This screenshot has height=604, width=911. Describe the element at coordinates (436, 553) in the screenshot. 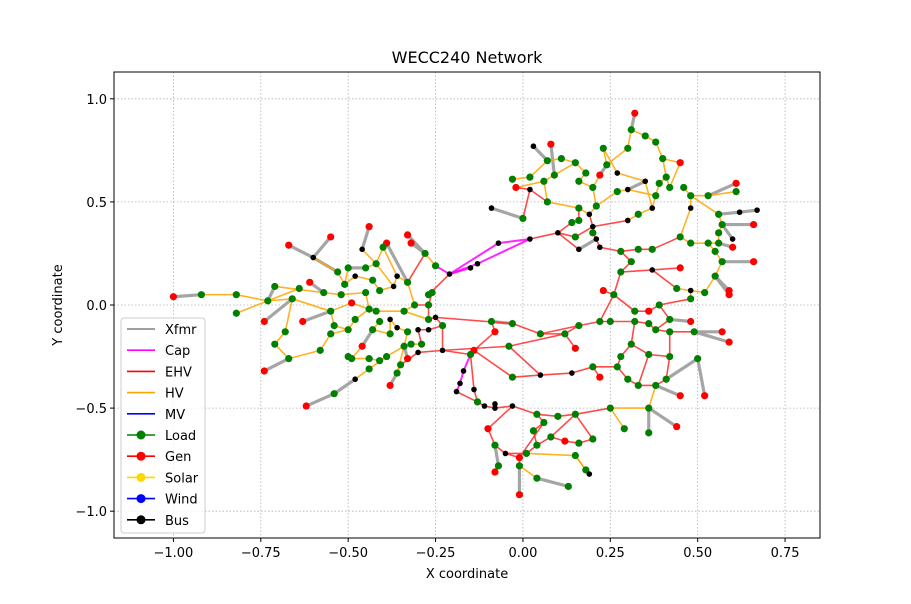

I see `x-tick-label: −0.25` at that location.